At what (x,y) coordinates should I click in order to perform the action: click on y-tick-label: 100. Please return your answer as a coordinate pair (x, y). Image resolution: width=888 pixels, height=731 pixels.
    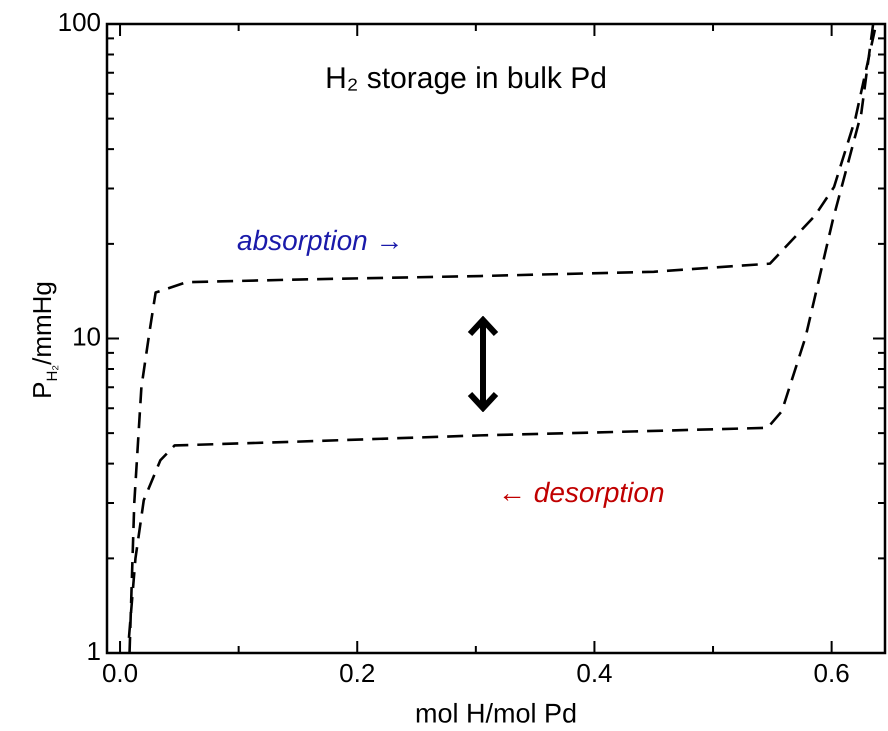
    Looking at the image, I should click on (79, 22).